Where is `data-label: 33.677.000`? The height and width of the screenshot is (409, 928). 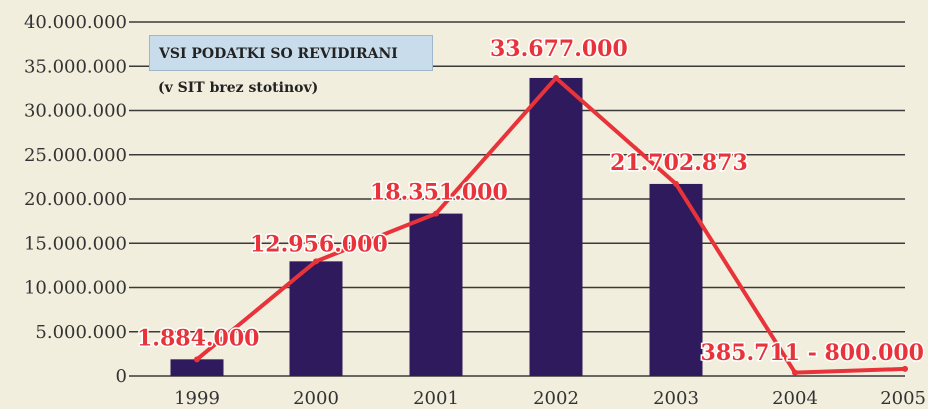 data-label: 33.677.000 is located at coordinates (559, 49).